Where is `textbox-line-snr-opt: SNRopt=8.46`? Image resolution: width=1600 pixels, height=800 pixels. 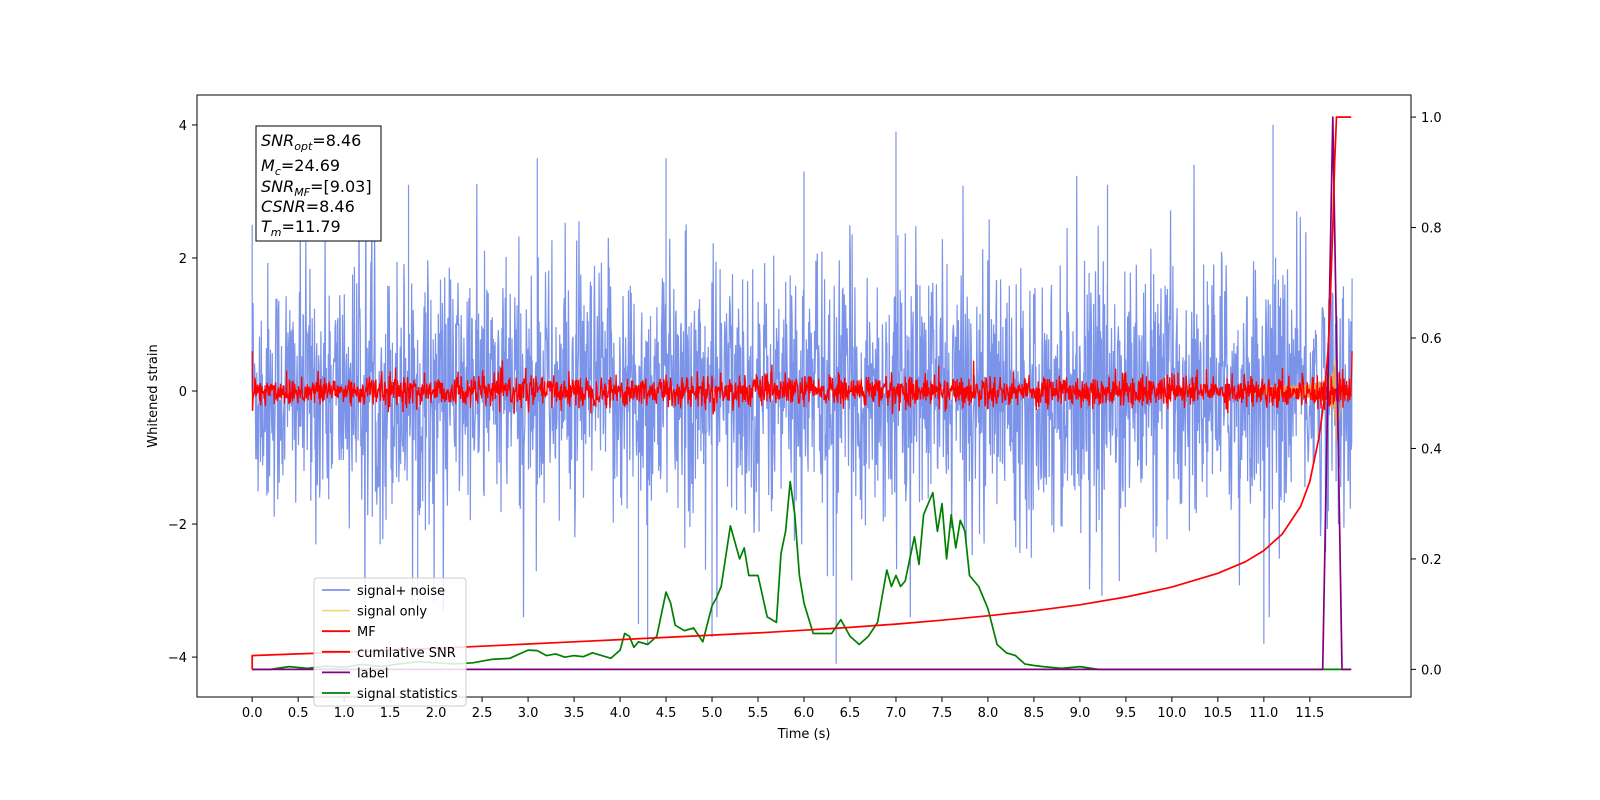 textbox-line-snr-opt: SNRopt=8.46 is located at coordinates (311, 142).